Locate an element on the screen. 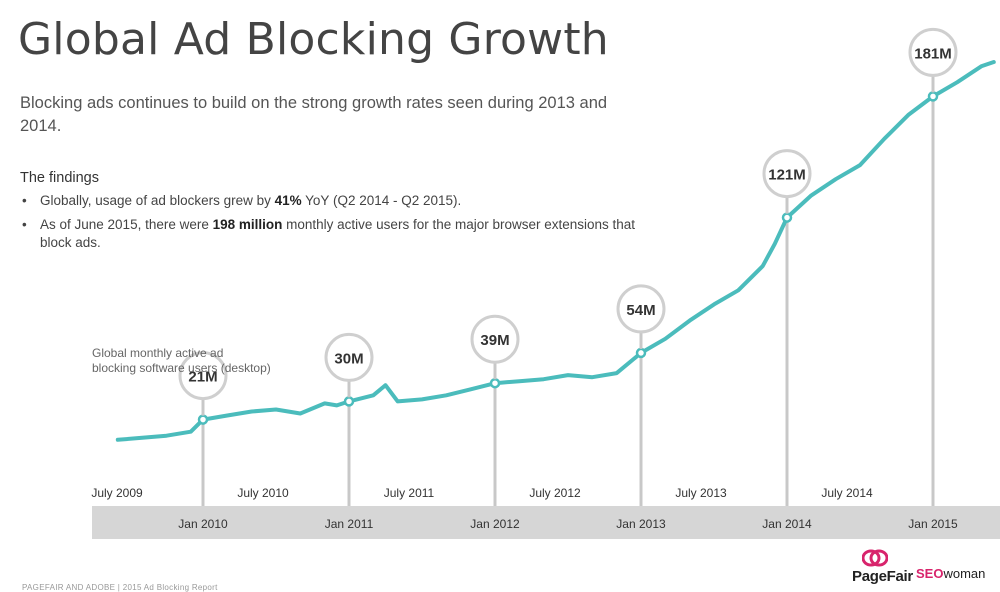  finding-text-post: YoY (Q2 2014 - Q2 2015). is located at coordinates (381, 200).